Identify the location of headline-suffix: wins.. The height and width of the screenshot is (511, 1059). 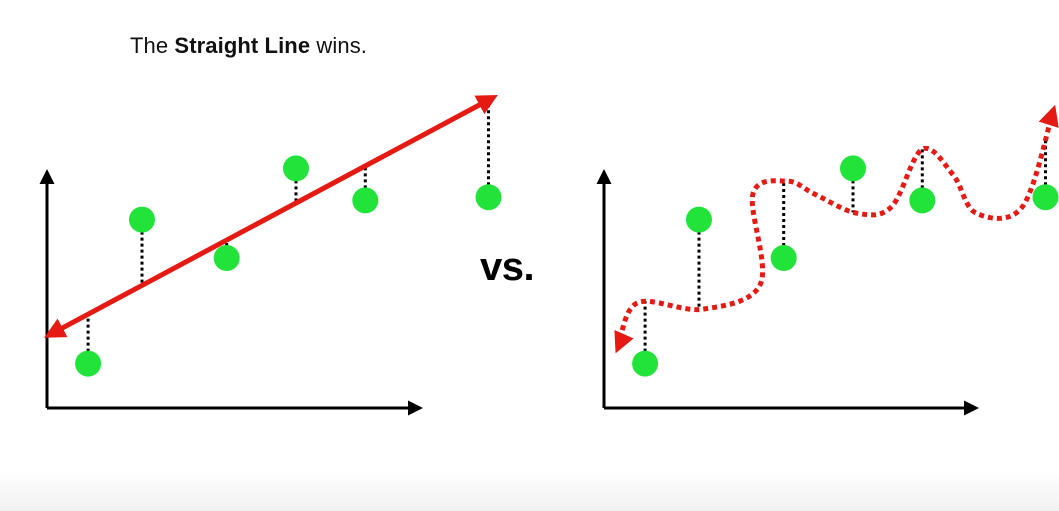
(339, 45).